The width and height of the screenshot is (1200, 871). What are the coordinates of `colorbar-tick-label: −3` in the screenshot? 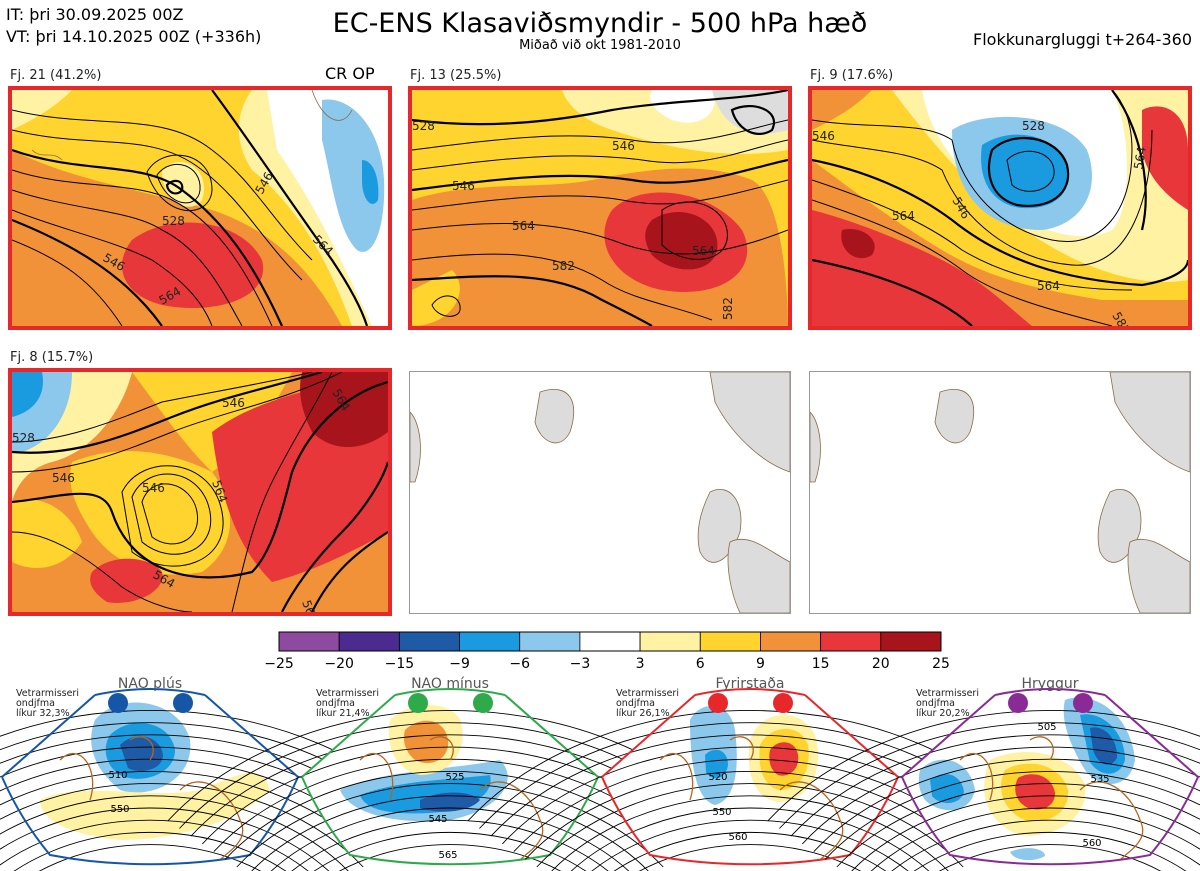 It's located at (580, 664).